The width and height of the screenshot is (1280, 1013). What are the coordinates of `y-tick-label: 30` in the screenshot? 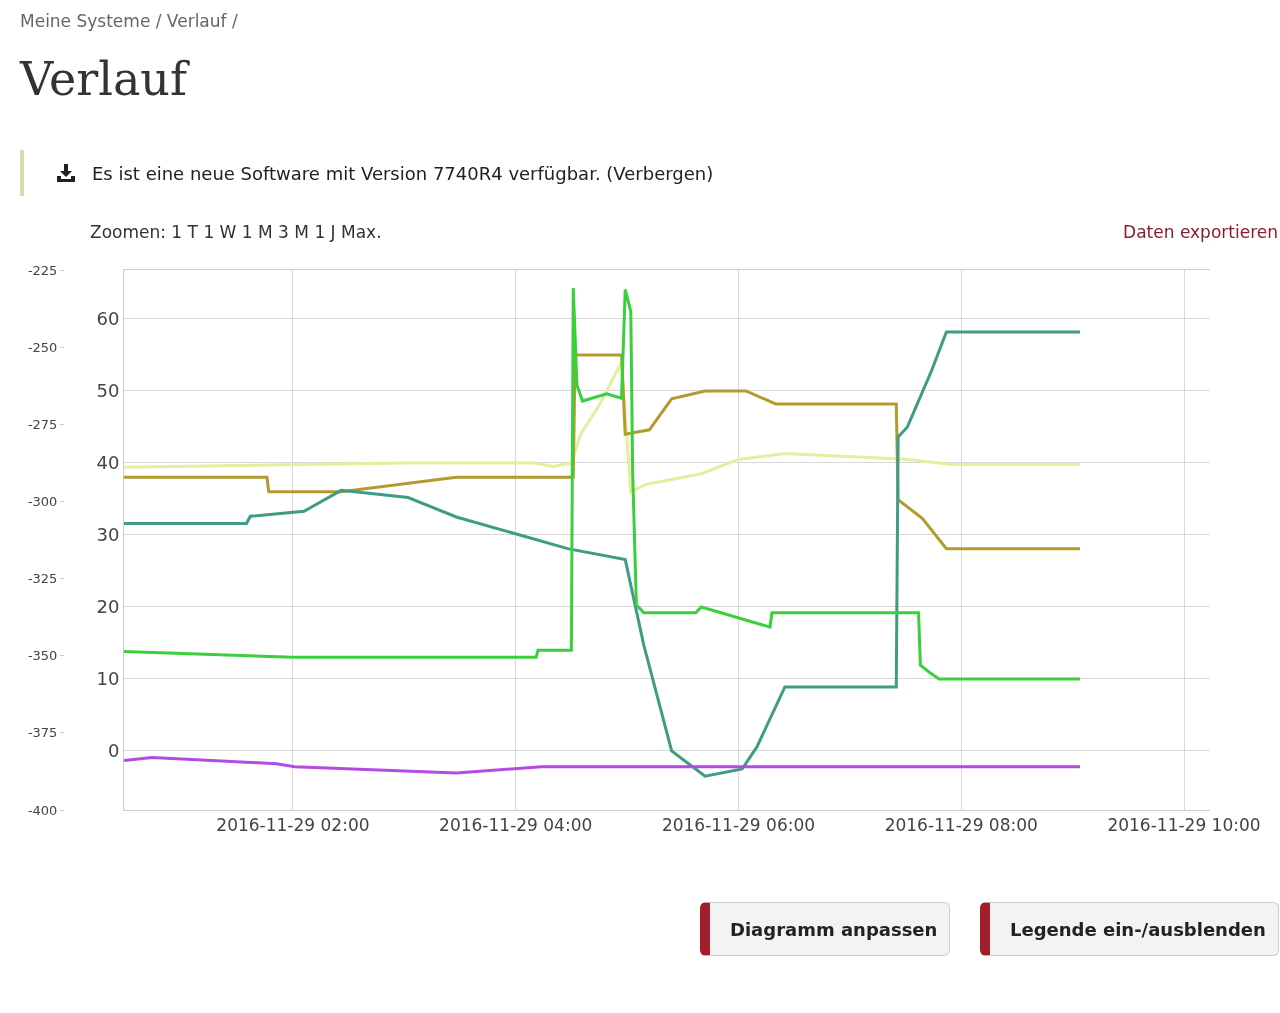 It's located at (108, 535).